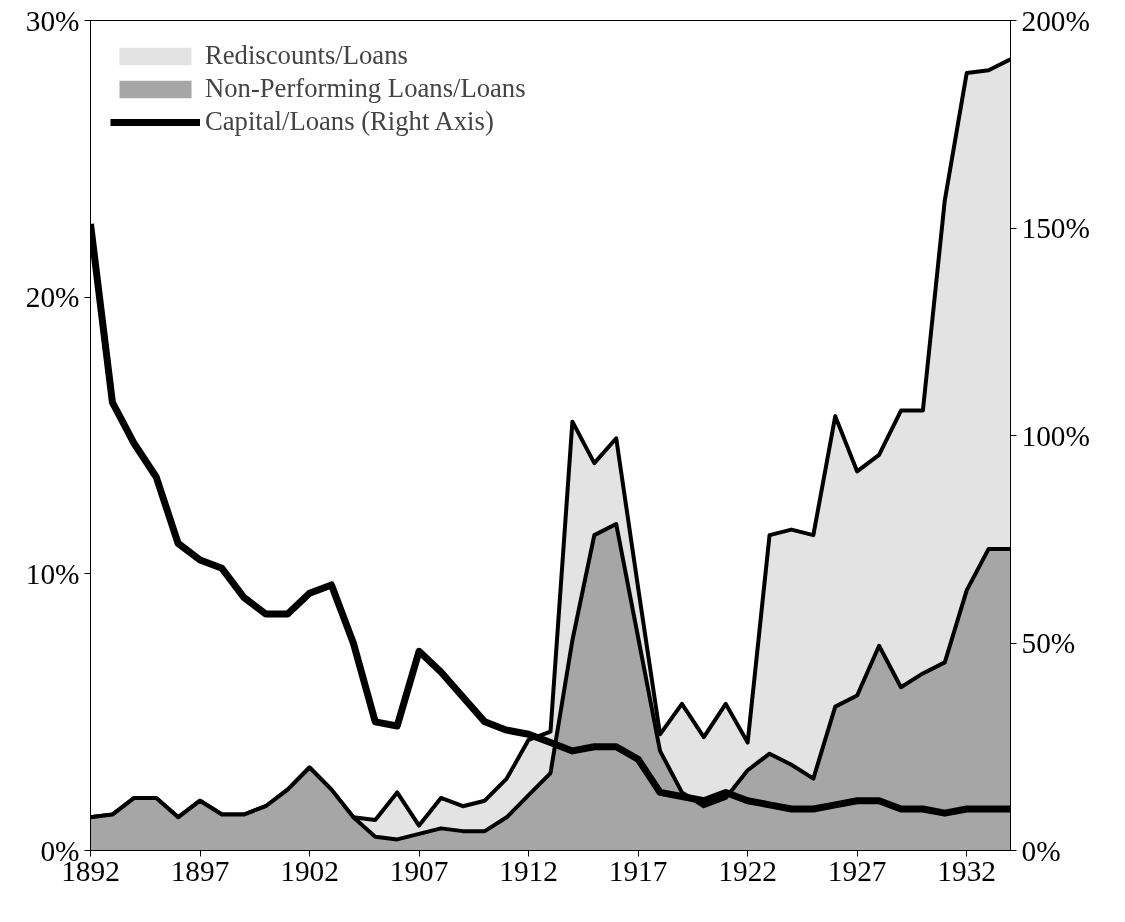  I want to click on y2-tick-label: 200%, so click(1055, 20).